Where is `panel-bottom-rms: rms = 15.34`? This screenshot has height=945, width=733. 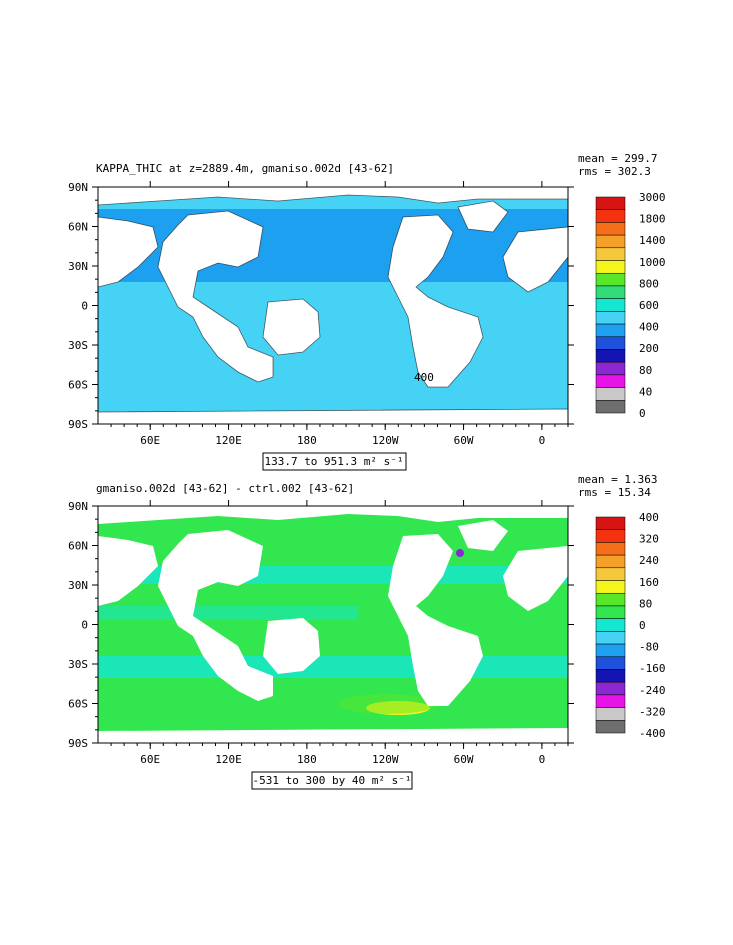
panel-bottom-rms: rms = 15.34 is located at coordinates (614, 492).